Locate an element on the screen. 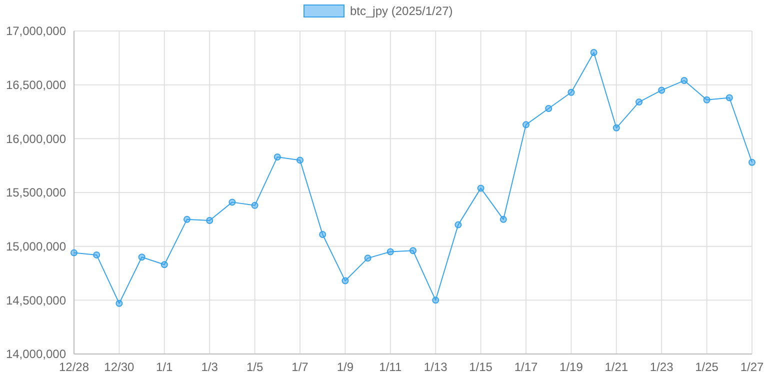 The image size is (768, 384). y-tick-label: 15,000,000 is located at coordinates (36, 247).